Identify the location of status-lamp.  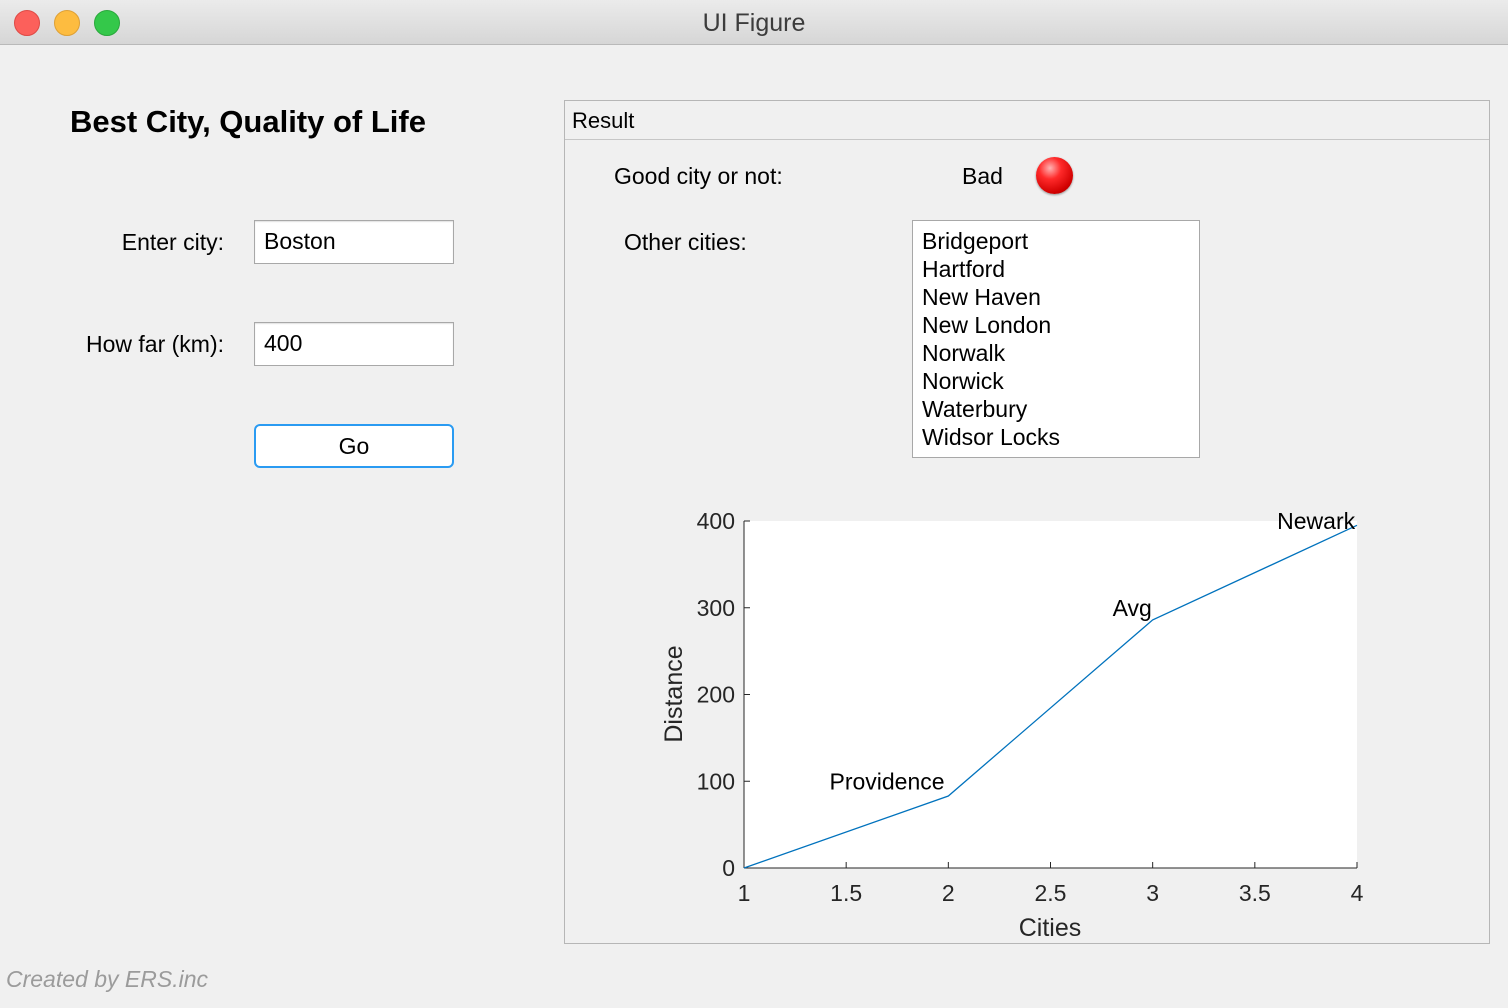
(1054, 175).